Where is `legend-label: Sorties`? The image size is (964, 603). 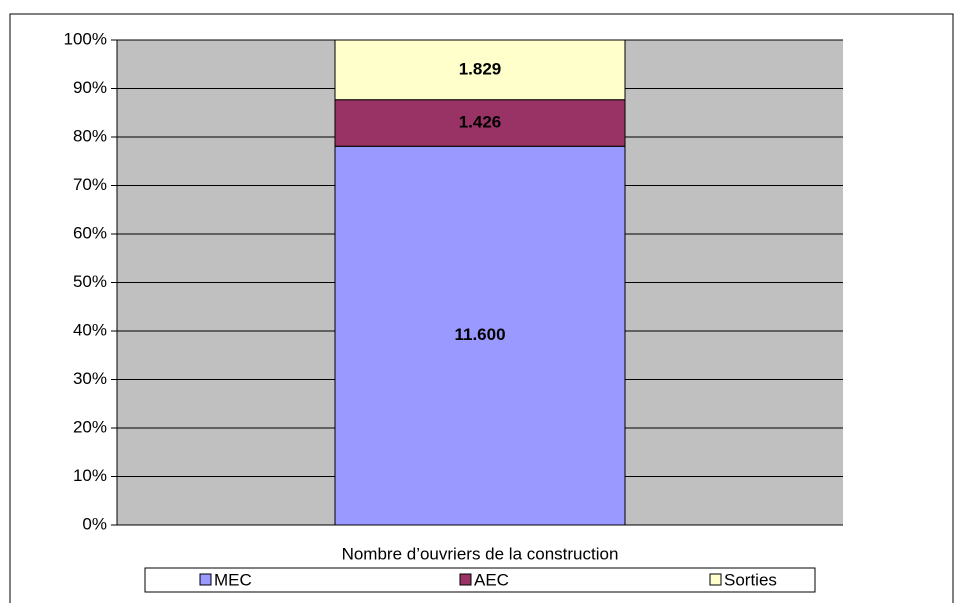 legend-label: Sorties is located at coordinates (750, 579).